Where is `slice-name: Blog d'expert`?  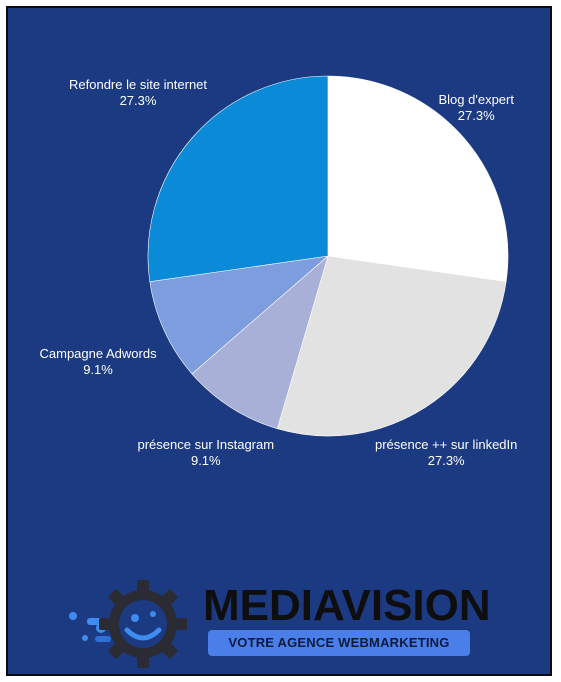
slice-name: Blog d'expert is located at coordinates (476, 99).